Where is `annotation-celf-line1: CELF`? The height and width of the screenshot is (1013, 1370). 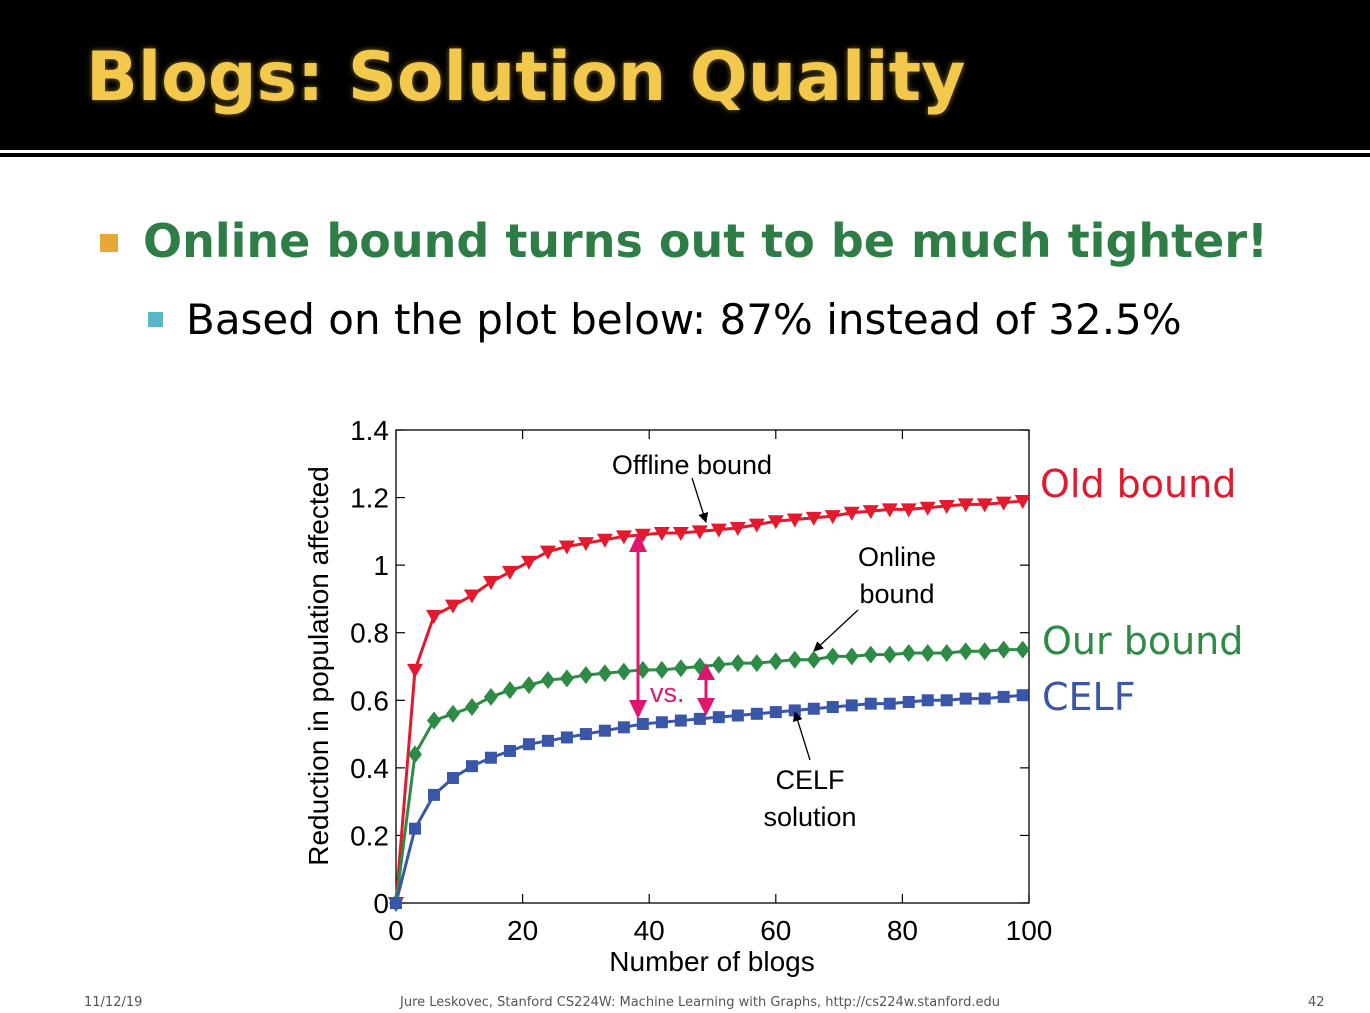
annotation-celf-line1: CELF is located at coordinates (809, 780).